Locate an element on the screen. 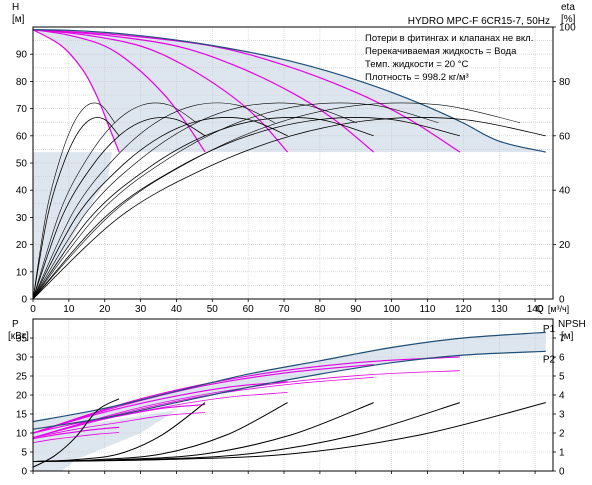 Image resolution: width=592 pixels, height=485 pixels. power-curve-4-pumps is located at coordinates (203, 399).